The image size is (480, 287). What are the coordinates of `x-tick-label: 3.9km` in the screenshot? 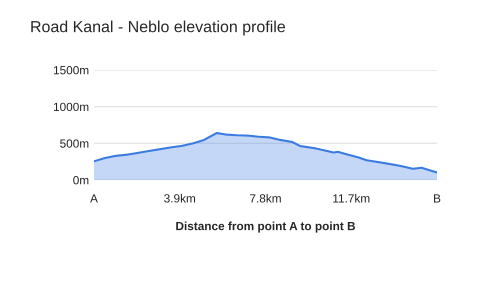 It's located at (180, 198).